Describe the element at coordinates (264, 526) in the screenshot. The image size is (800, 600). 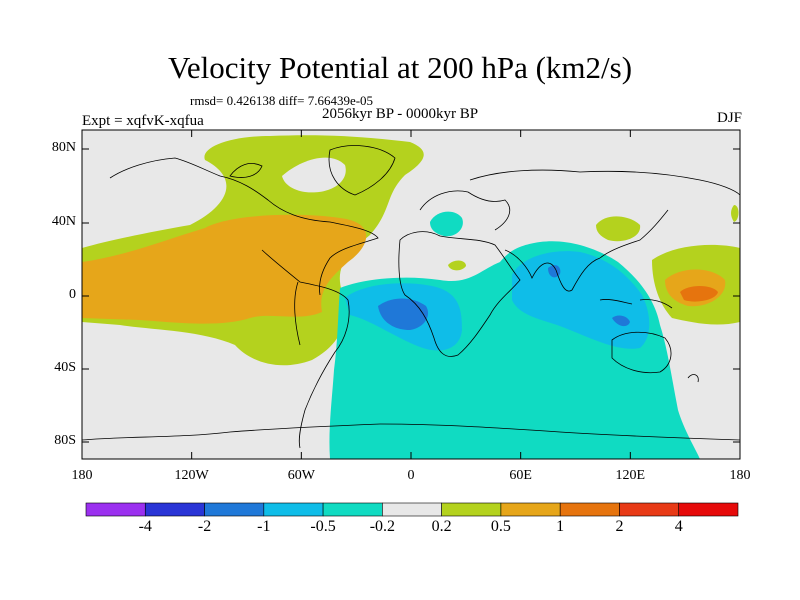
I see `colorbar-label: -1` at that location.